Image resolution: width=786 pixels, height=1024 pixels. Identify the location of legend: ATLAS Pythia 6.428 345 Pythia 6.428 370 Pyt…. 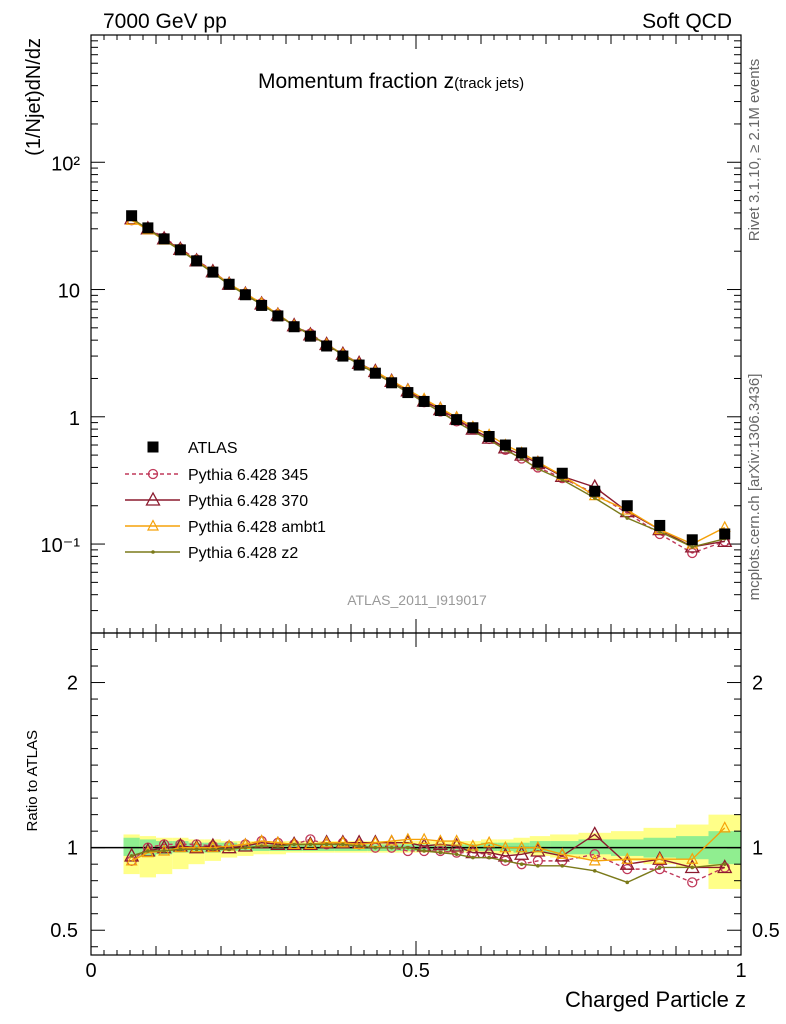
(225, 501).